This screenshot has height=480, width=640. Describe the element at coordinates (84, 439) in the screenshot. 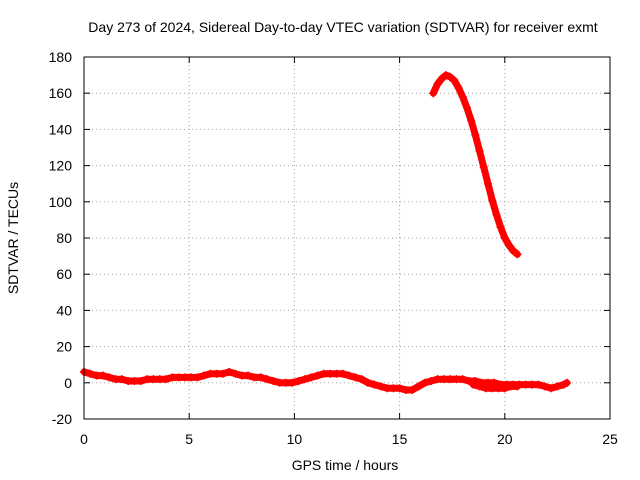

I see `x-tick-label: 0` at that location.